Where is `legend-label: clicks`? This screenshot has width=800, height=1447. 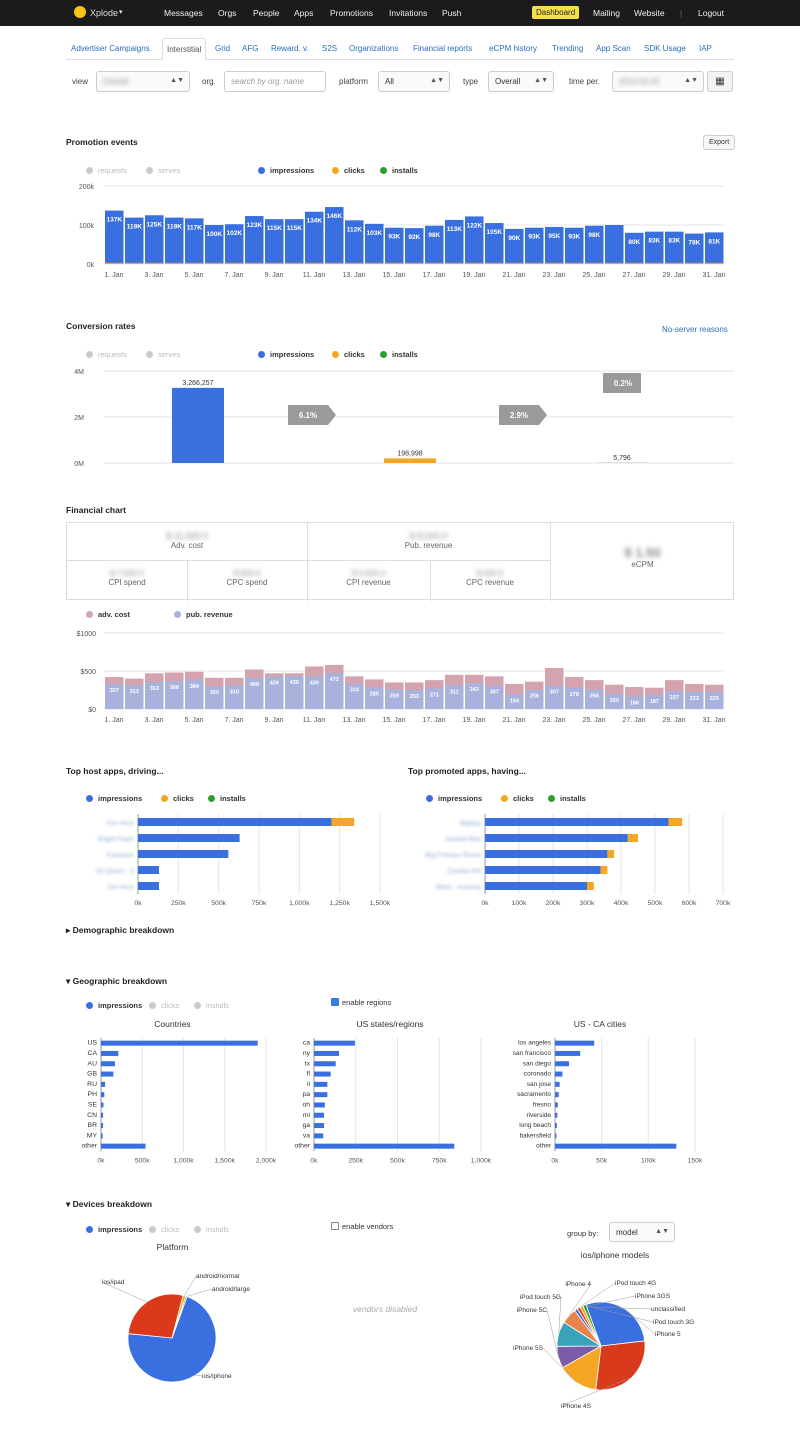
legend-label: clicks is located at coordinates (523, 798).